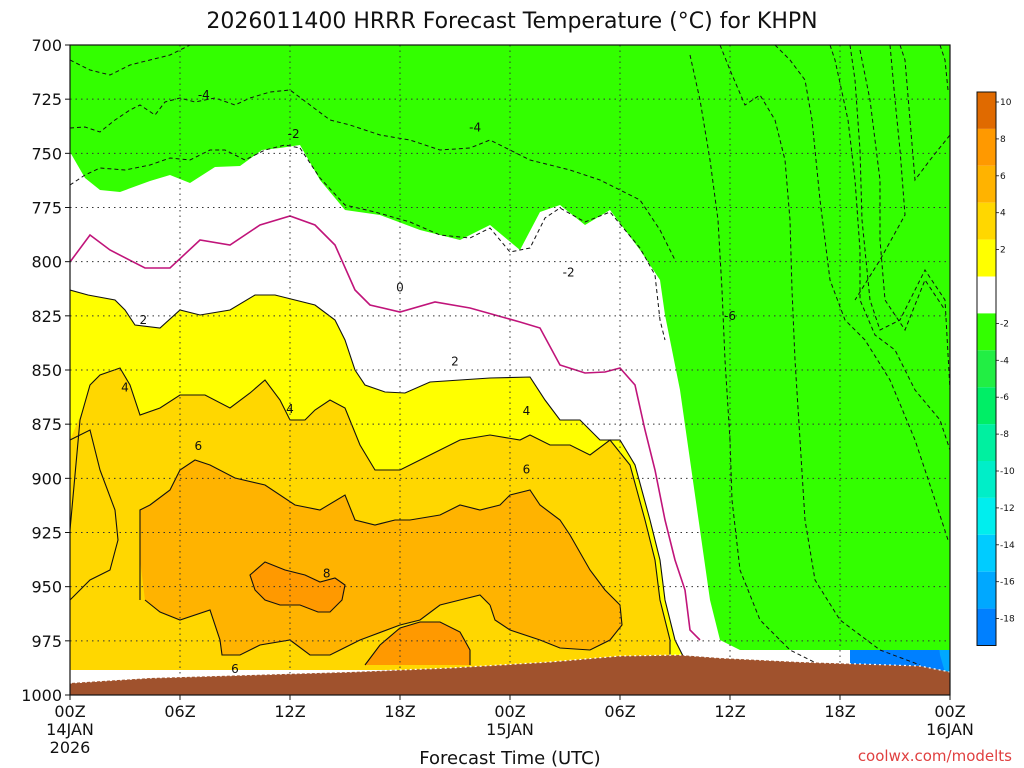 The width and height of the screenshot is (1024, 768). Describe the element at coordinates (949, 711) in the screenshot. I see `x-tick-label-8: 00Z` at that location.